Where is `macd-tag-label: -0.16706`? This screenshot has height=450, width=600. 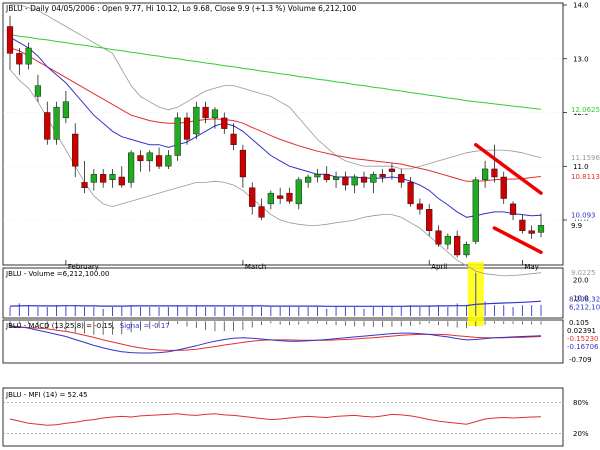 macd-tag-label: -0.16706 is located at coordinates (583, 347).